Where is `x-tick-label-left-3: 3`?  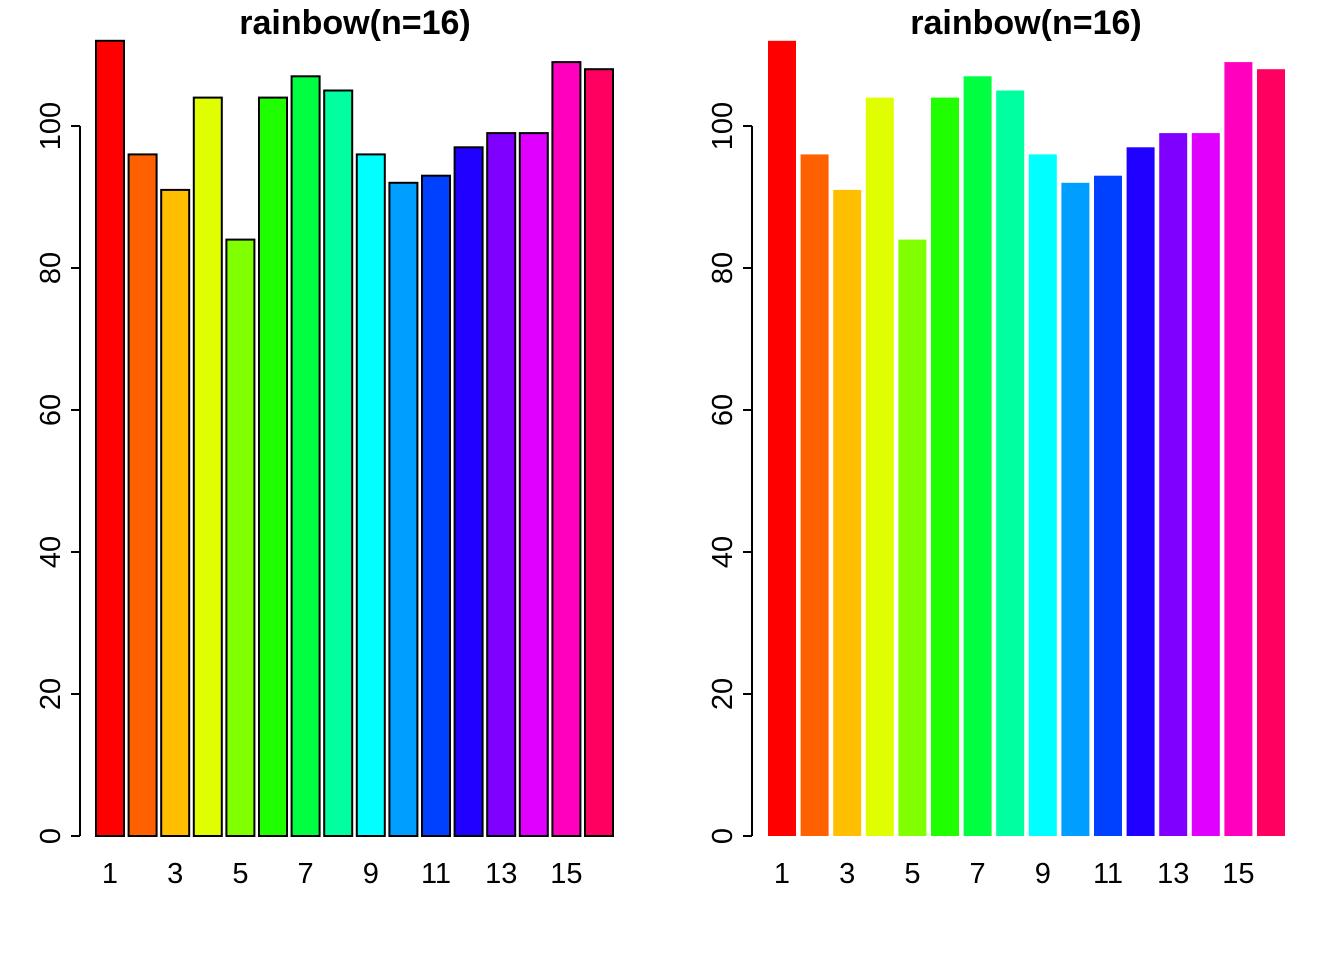
x-tick-label-left-3: 3 is located at coordinates (175, 874).